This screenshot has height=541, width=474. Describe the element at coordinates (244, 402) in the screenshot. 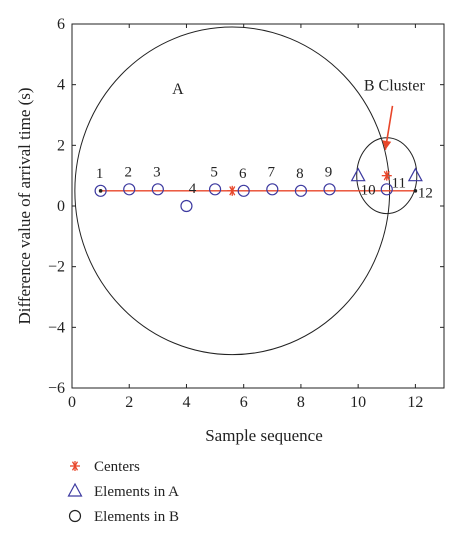

I see `x-tick-label: 6` at that location.